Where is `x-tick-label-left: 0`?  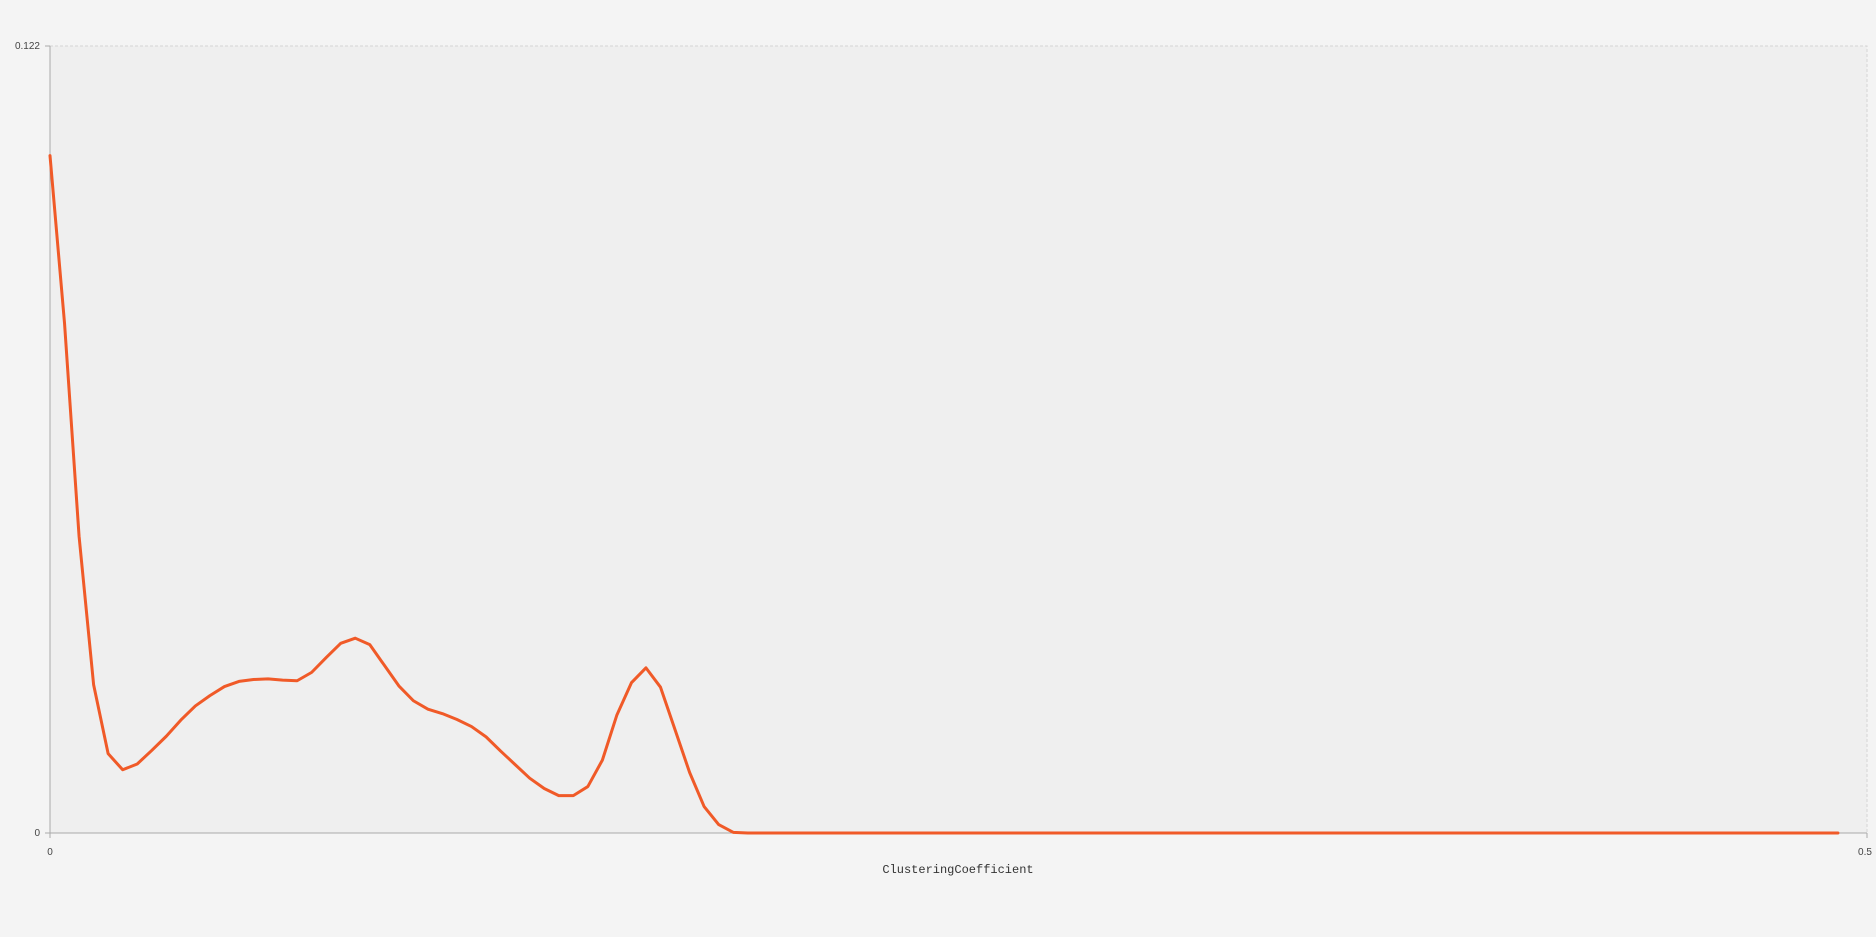 x-tick-label-left: 0 is located at coordinates (50, 852).